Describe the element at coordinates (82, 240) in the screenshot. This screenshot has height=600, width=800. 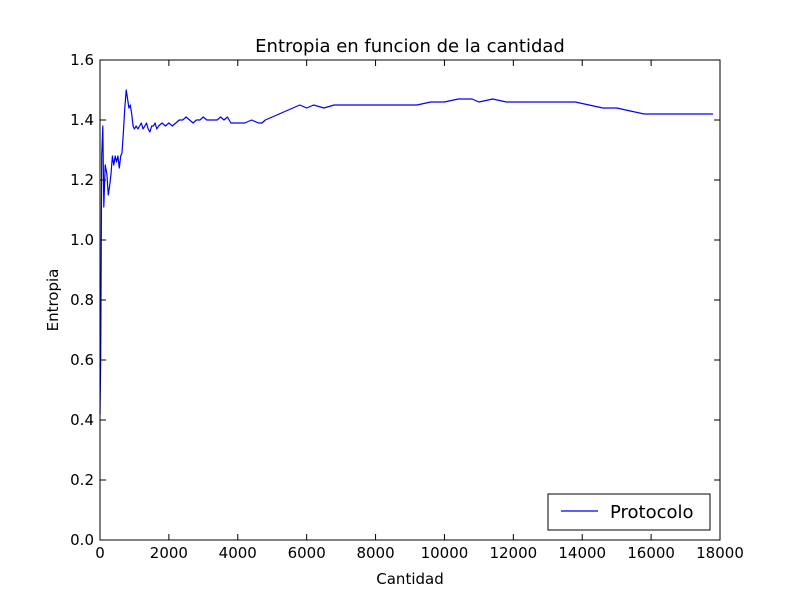
I see `y-tick-label: 1.0` at that location.